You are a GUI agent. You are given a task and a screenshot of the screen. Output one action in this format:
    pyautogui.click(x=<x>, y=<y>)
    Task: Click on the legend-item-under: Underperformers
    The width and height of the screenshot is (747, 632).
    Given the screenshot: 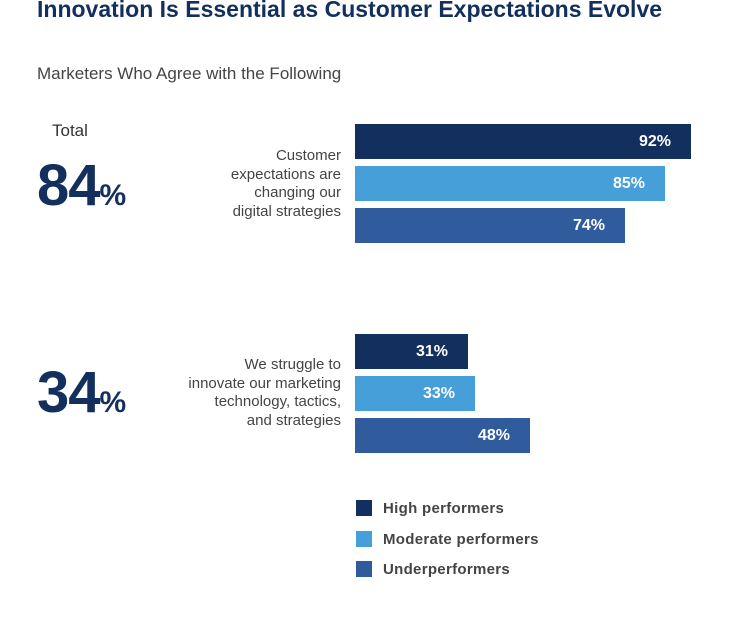 What is the action you would take?
    pyautogui.click(x=433, y=569)
    